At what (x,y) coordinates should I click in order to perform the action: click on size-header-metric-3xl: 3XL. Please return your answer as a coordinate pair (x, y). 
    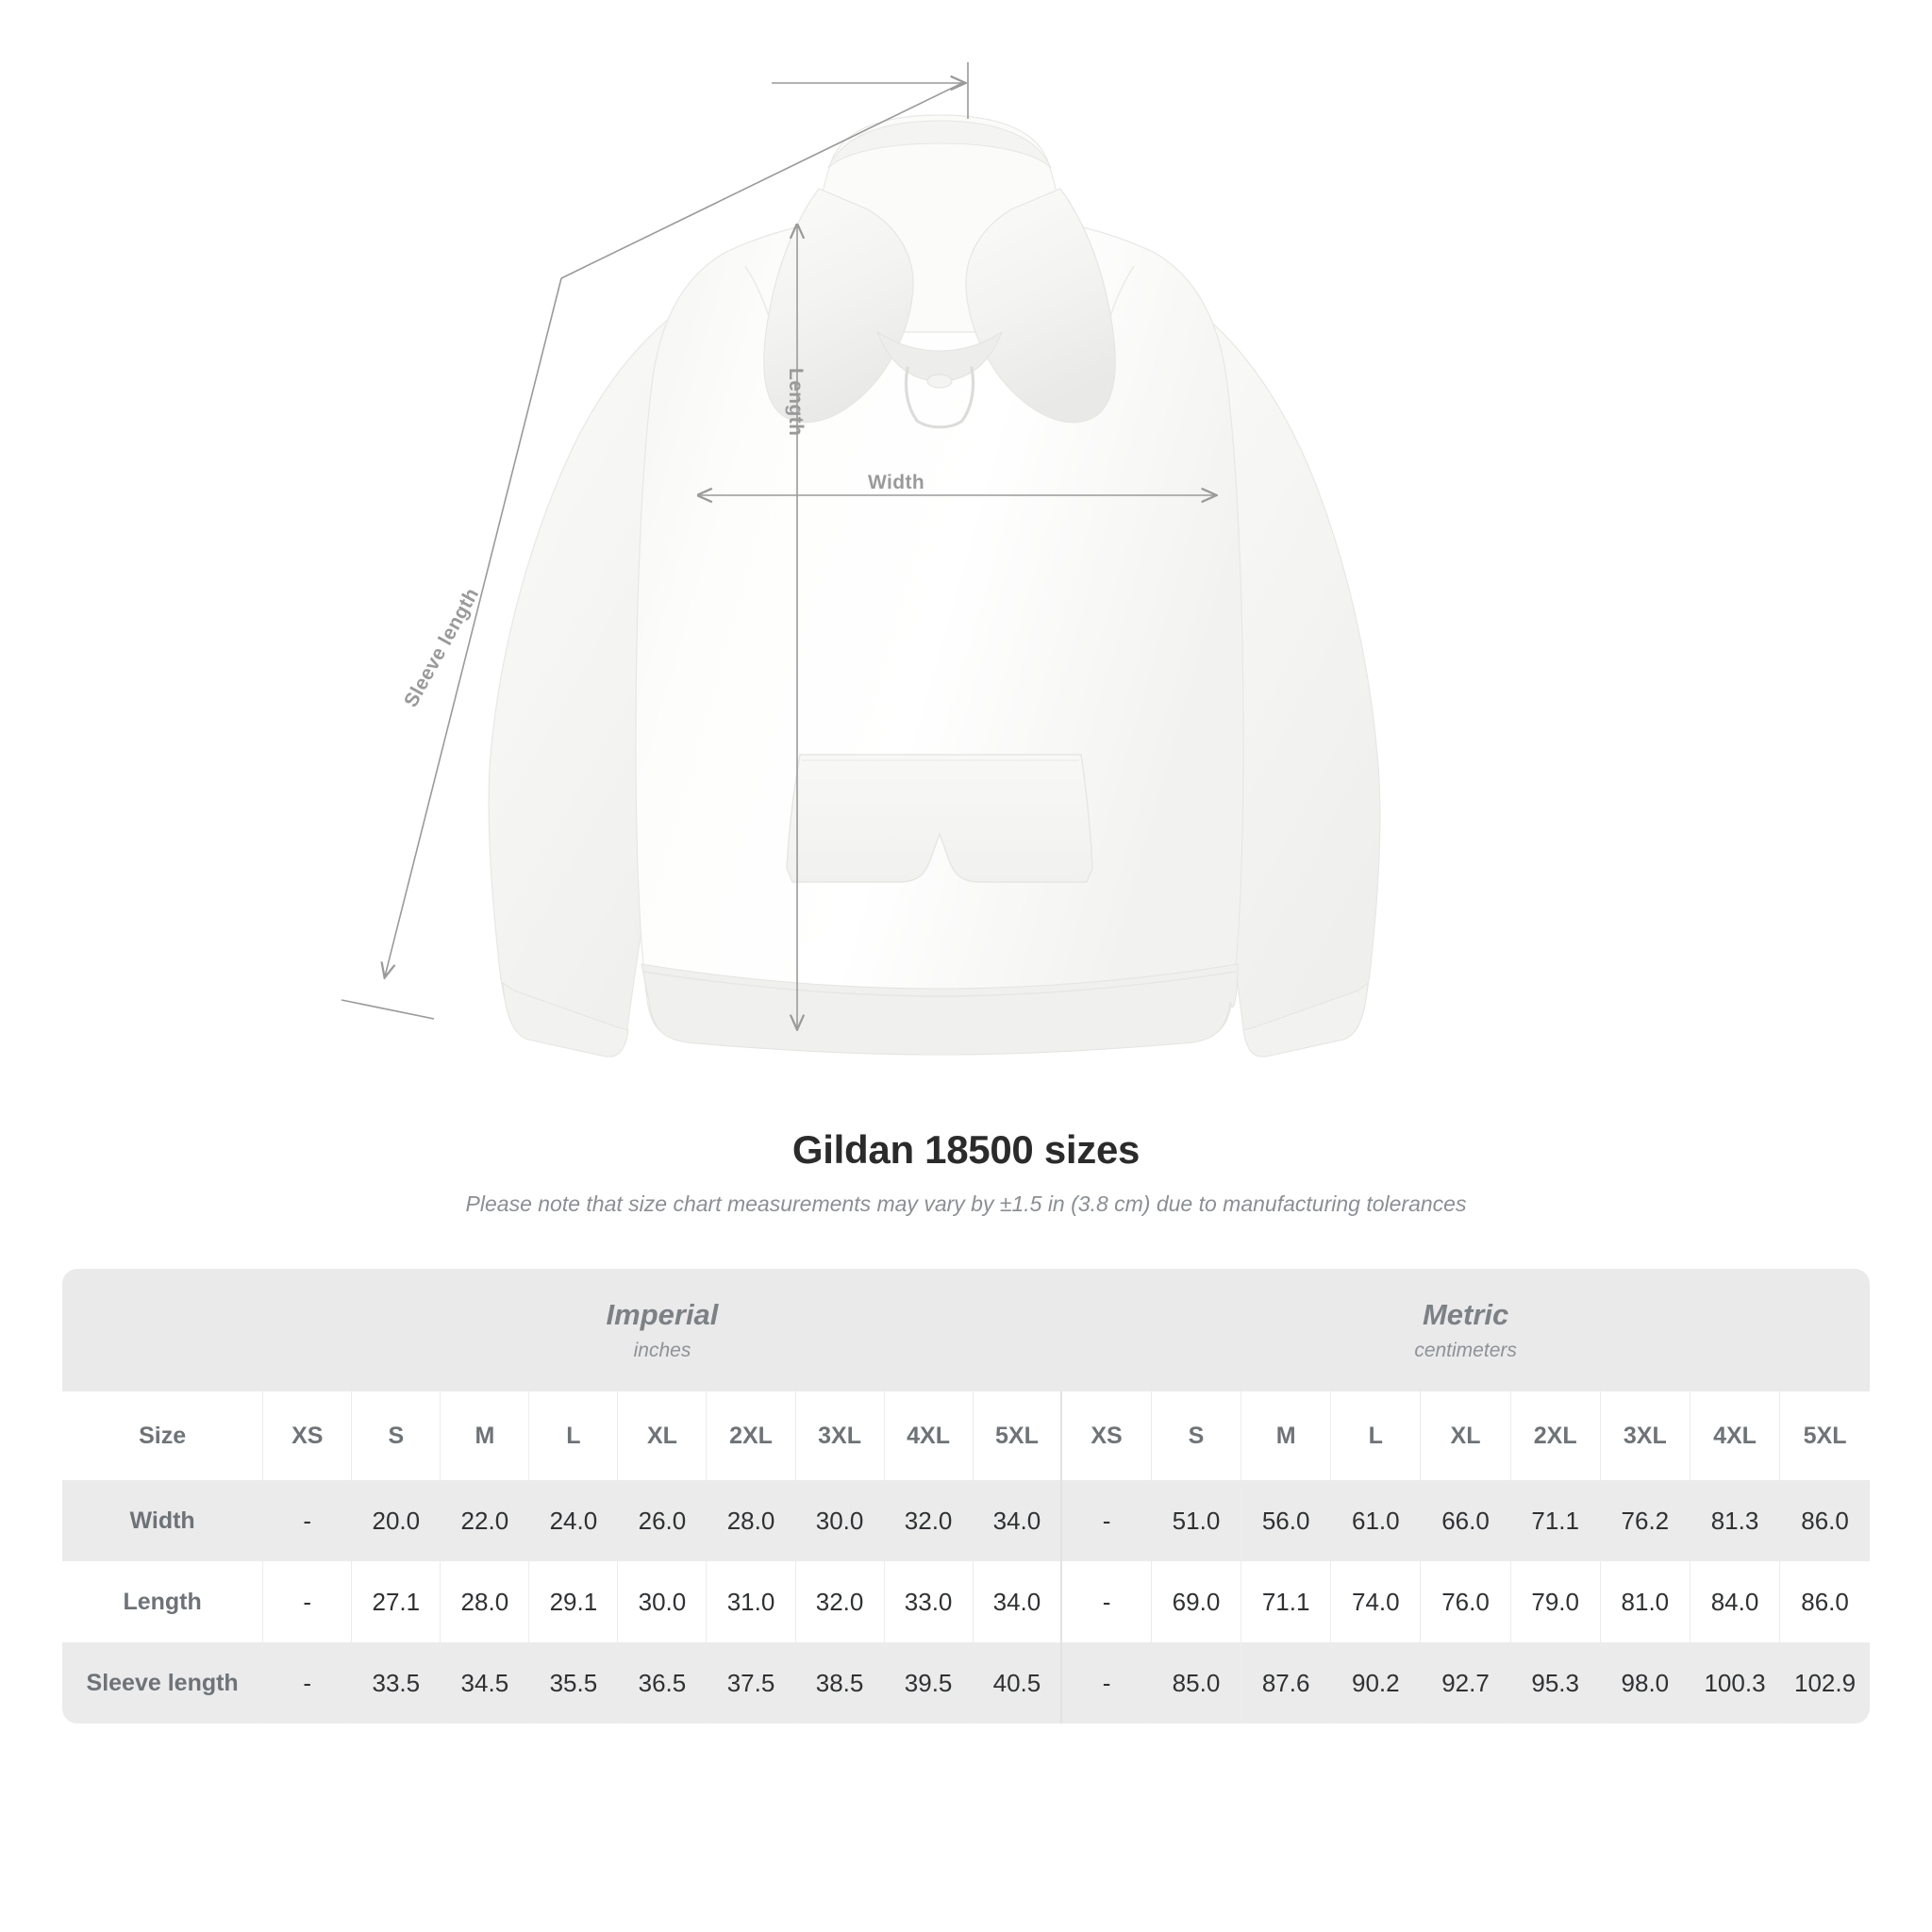
    Looking at the image, I should click on (1645, 1435).